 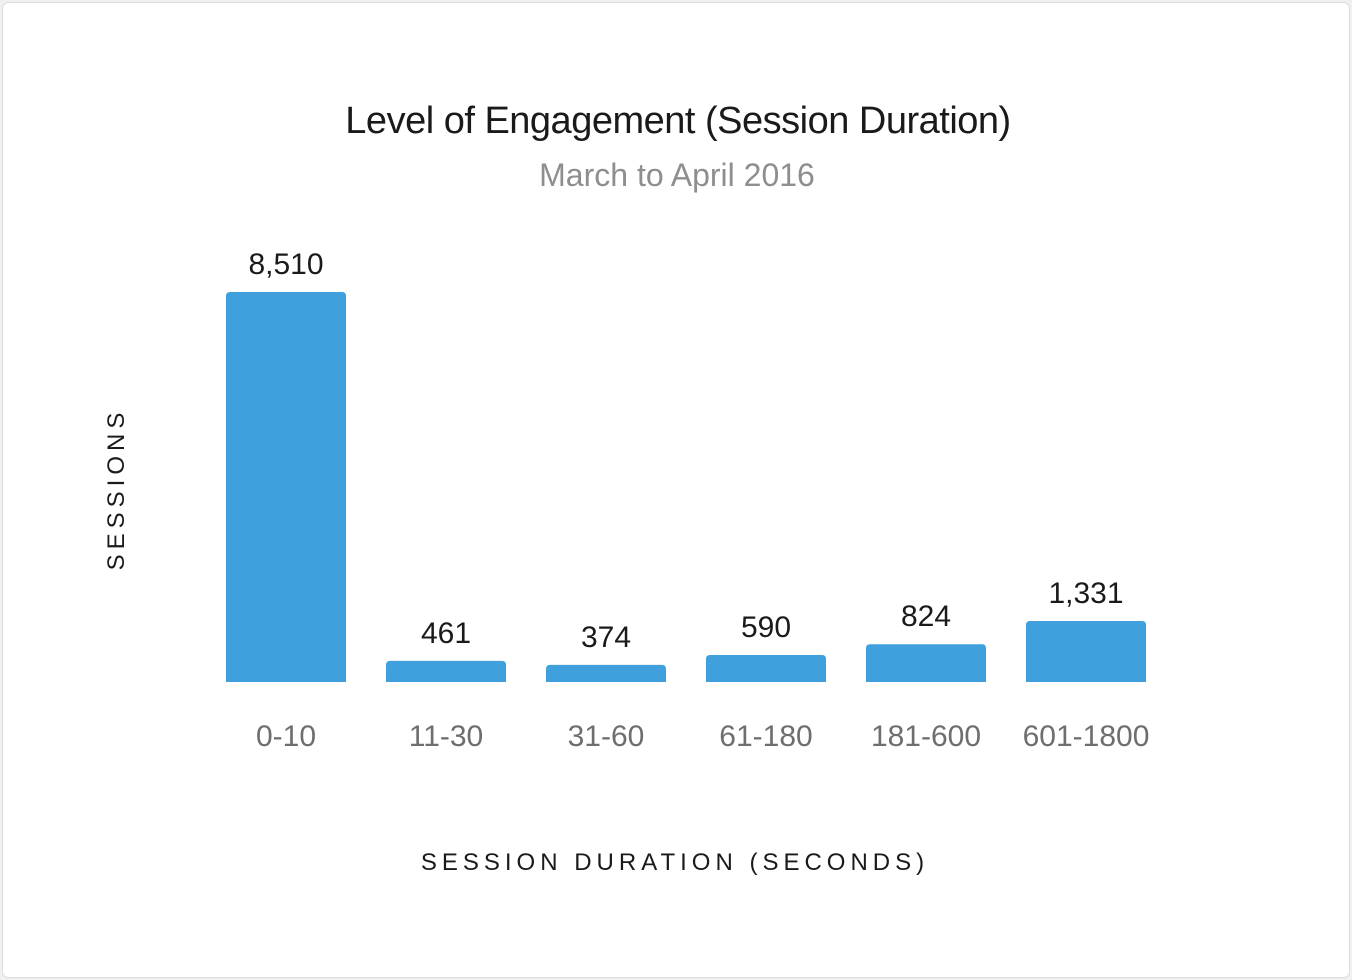 What do you see at coordinates (446, 736) in the screenshot?
I see `x-tick-label-11-30: 11-30` at bounding box center [446, 736].